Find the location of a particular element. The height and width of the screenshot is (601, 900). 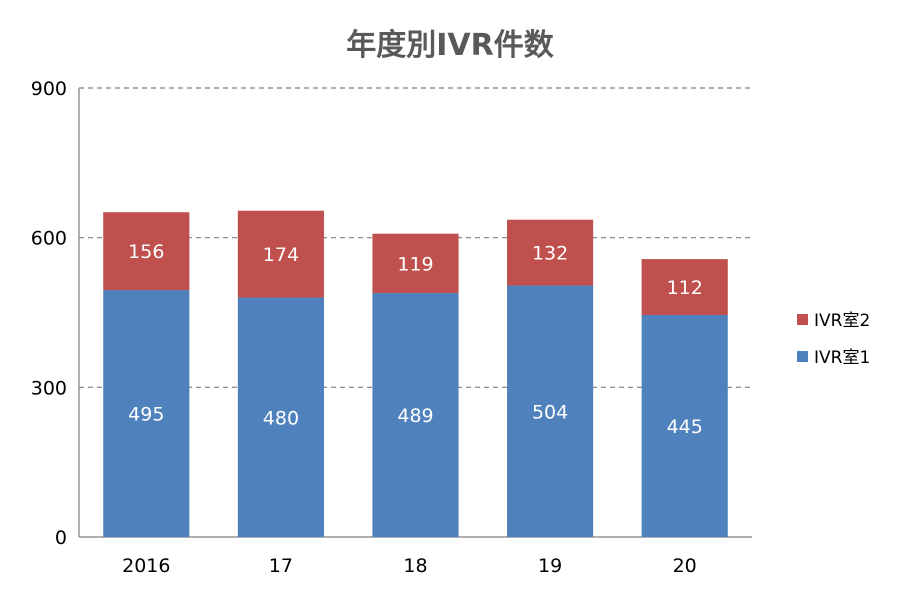

data-label: 156 is located at coordinates (146, 252).